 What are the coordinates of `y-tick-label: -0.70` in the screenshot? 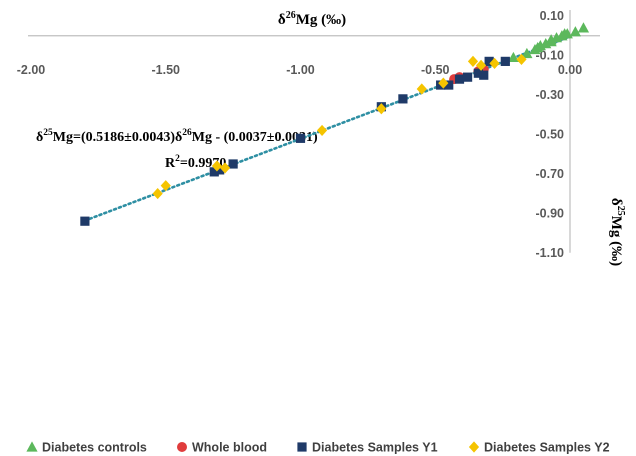 It's located at (550, 174).